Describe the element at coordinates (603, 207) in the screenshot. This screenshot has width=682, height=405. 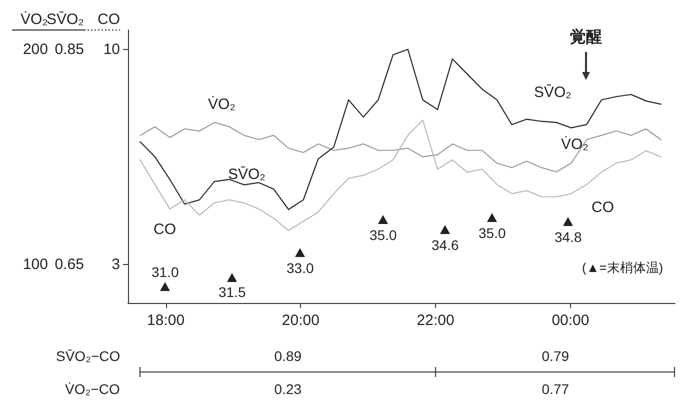
I see `text: CO` at that location.